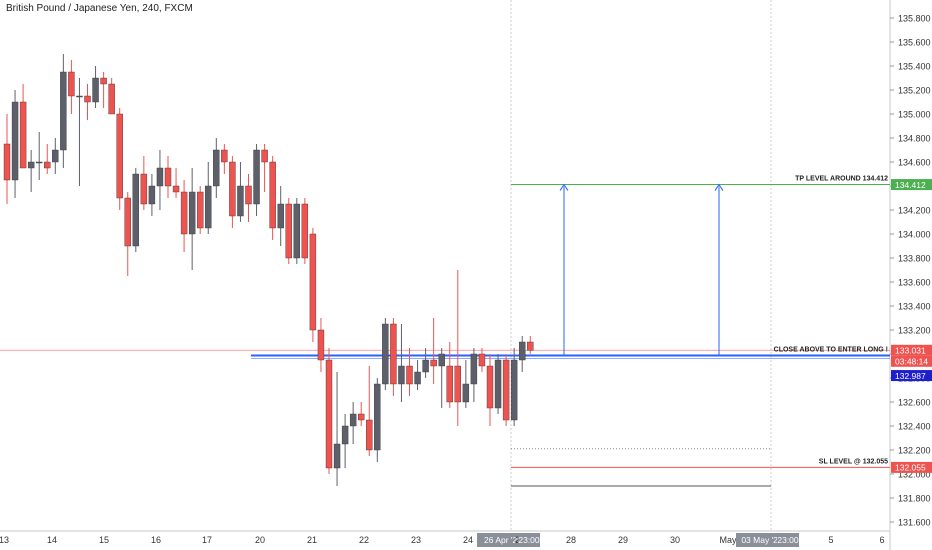 The width and height of the screenshot is (932, 550). I want to click on x-tick-label: 5, so click(830, 540).